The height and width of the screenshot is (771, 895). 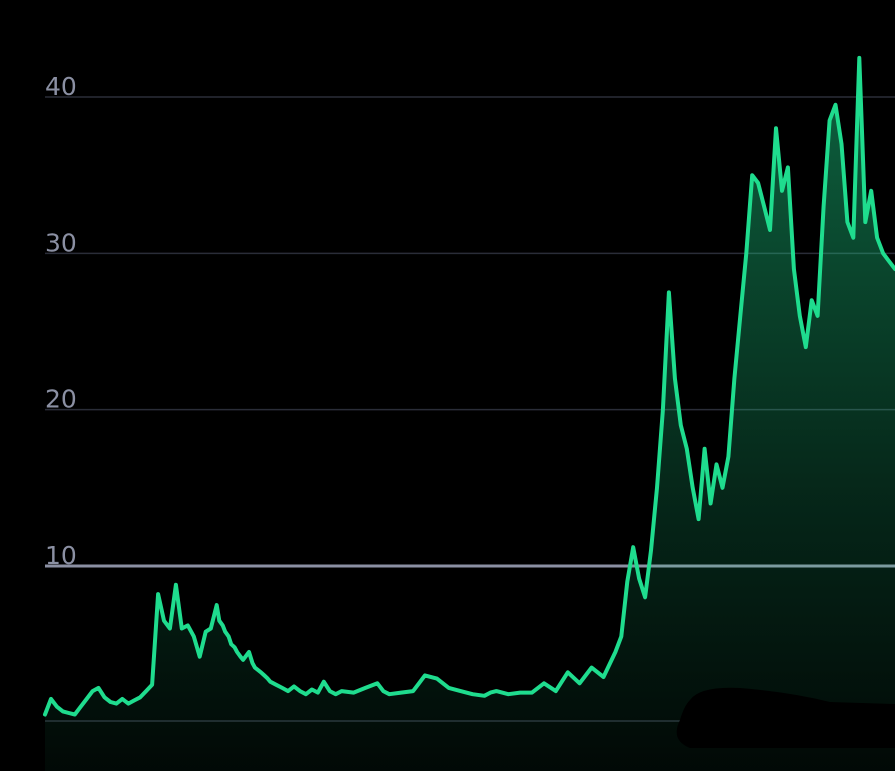 I want to click on redaction-blob, so click(x=785, y=717).